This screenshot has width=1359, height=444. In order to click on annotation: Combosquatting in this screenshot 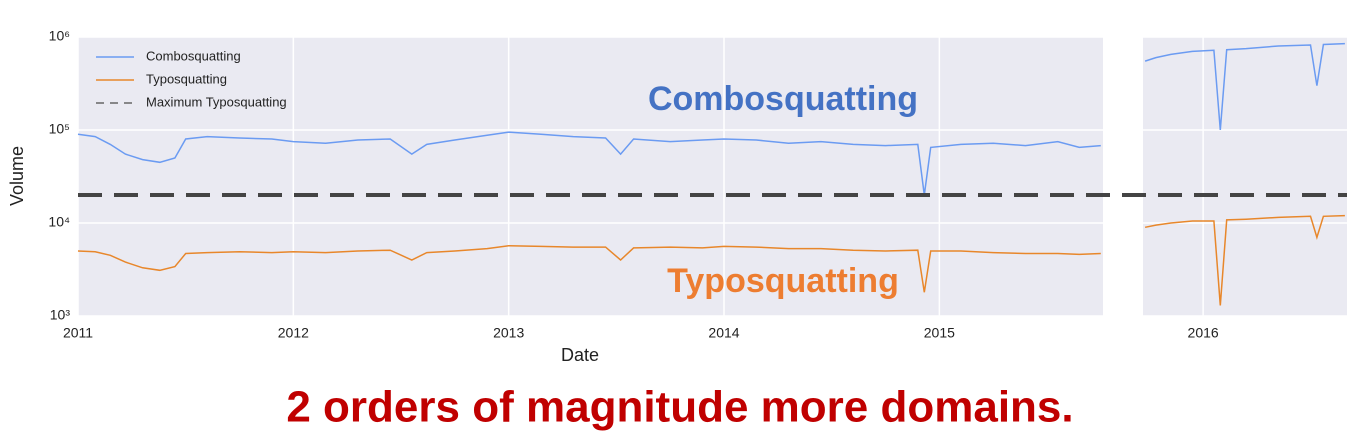, I will do `click(783, 99)`.